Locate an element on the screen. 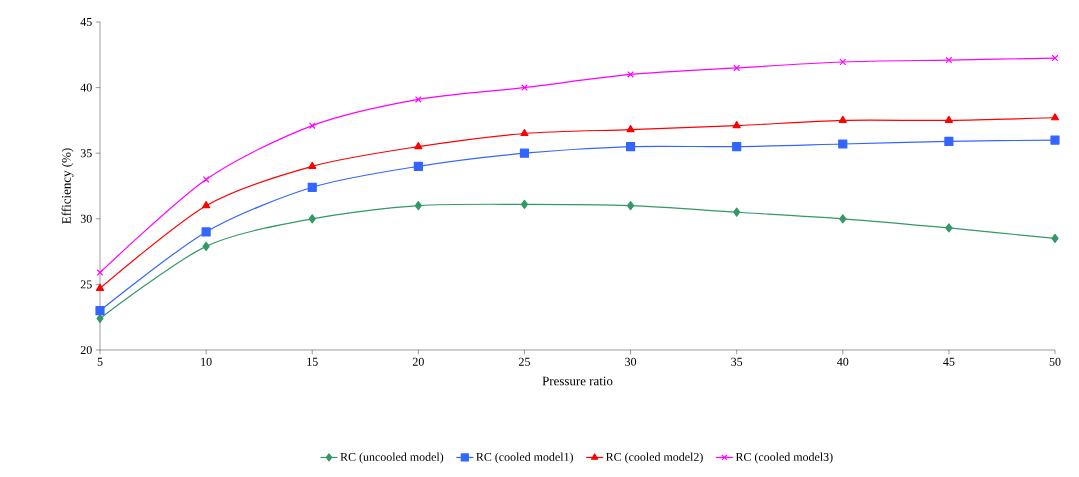 The image size is (1079, 477). legend-label: RC (cooled model3) is located at coordinates (784, 458).